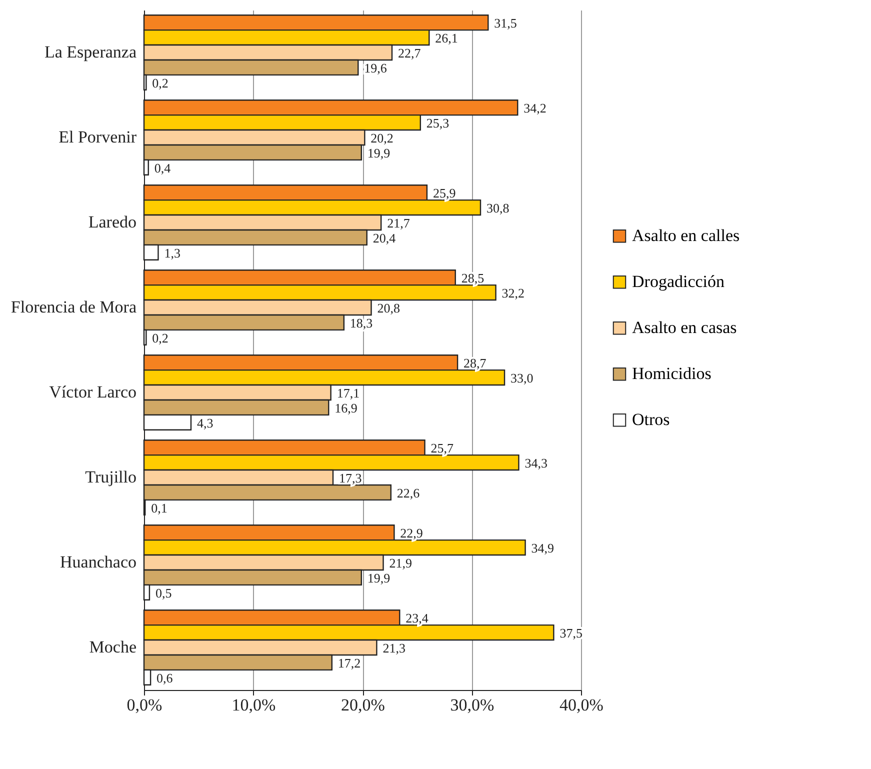  What do you see at coordinates (472, 278) in the screenshot?
I see `data-label: 28,5` at bounding box center [472, 278].